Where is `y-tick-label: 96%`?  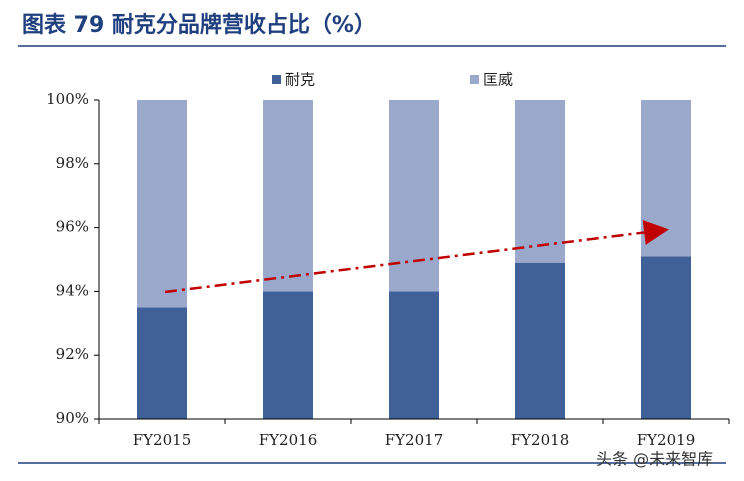 y-tick-label: 96% is located at coordinates (72, 227).